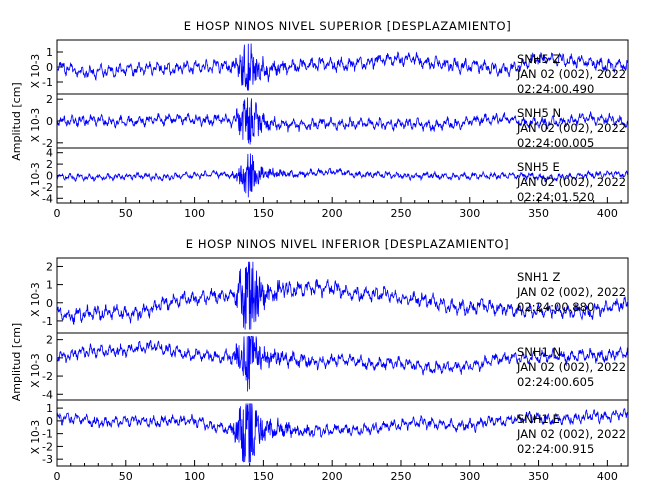  I want to click on trace-frame, so click(342, 433).